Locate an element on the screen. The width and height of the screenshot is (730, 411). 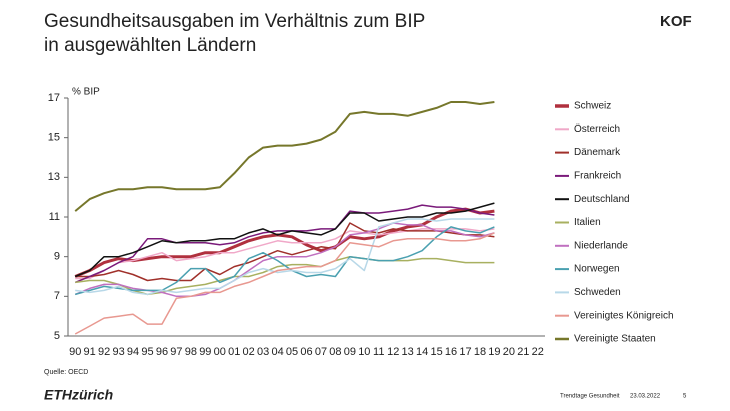
x-tick-label: 02 is located at coordinates (249, 352).